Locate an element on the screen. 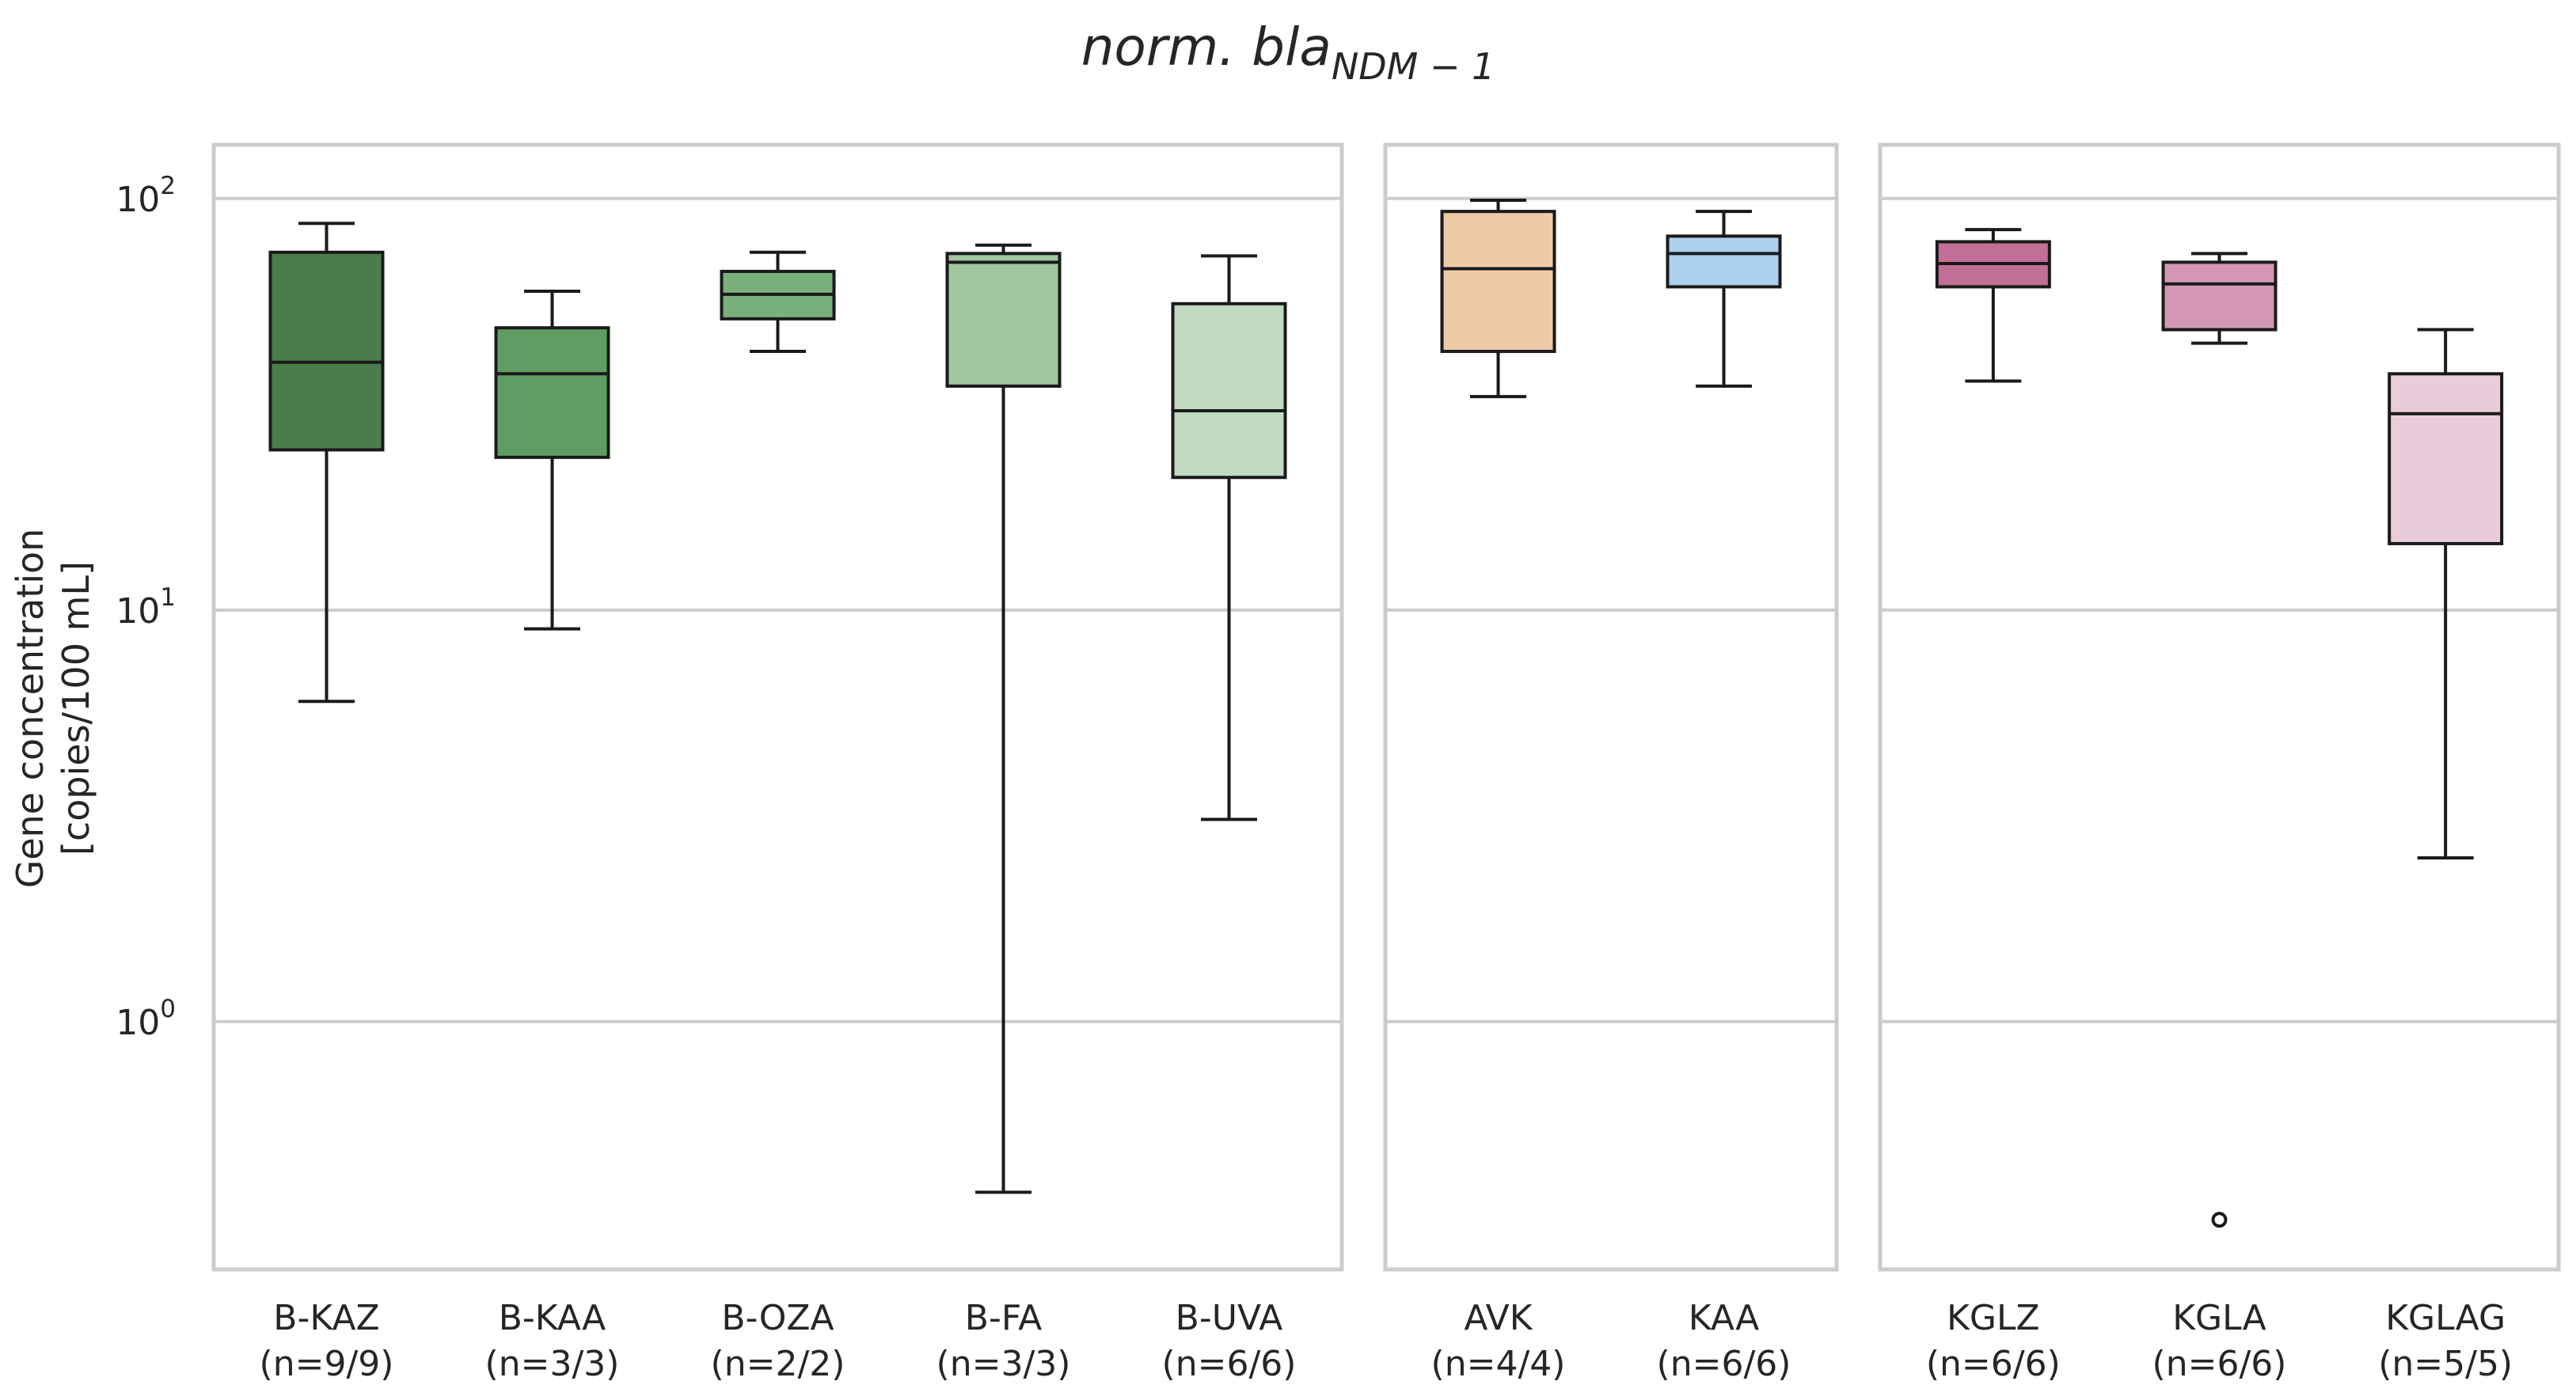  x-tick-count-kglz: (n=6/6) is located at coordinates (1994, 1364).